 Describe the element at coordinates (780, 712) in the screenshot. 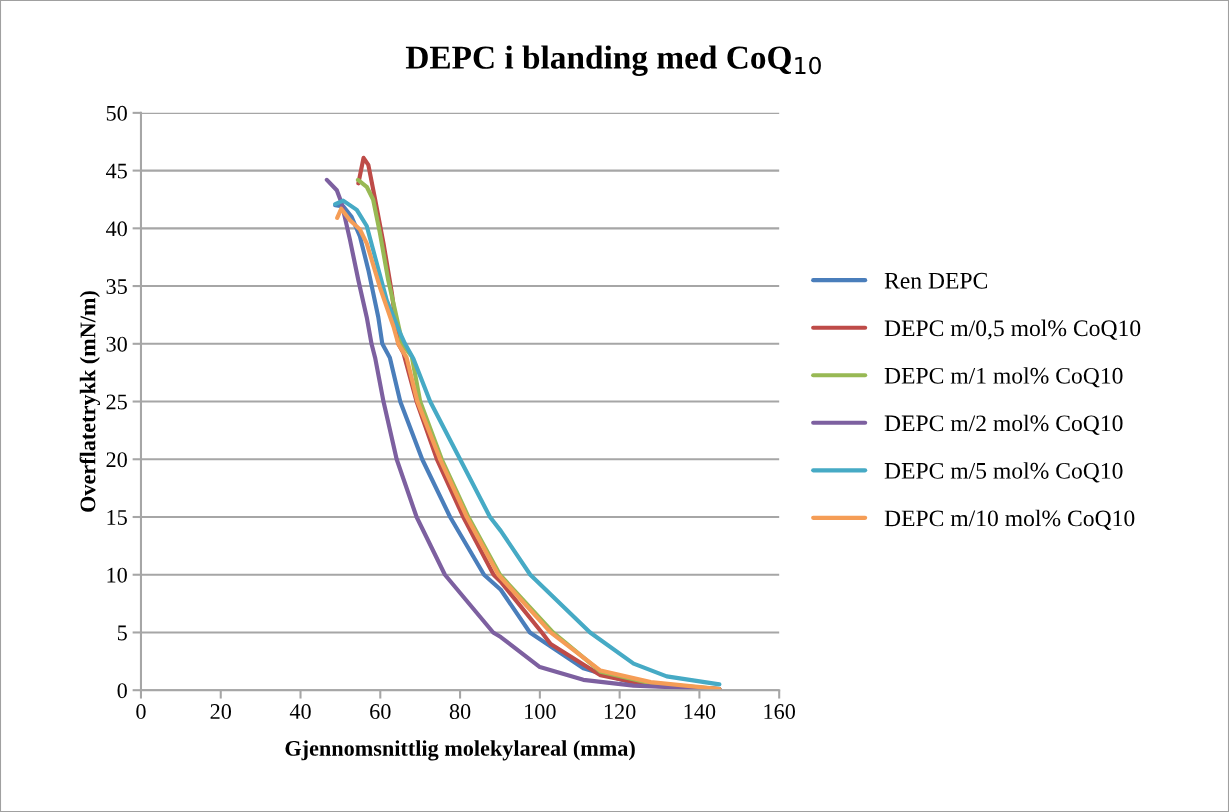

I see `x-tick-label: 160` at that location.